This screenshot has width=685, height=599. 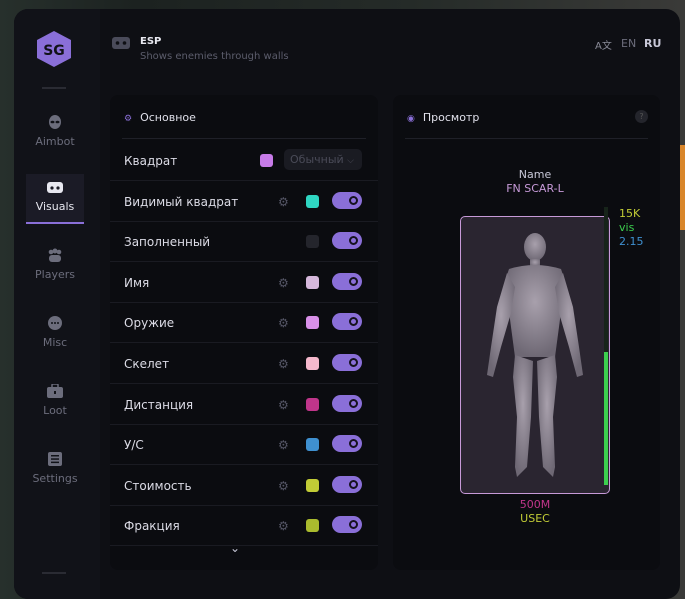 What do you see at coordinates (451, 117) in the screenshot?
I see `panel-title: Просмотр` at bounding box center [451, 117].